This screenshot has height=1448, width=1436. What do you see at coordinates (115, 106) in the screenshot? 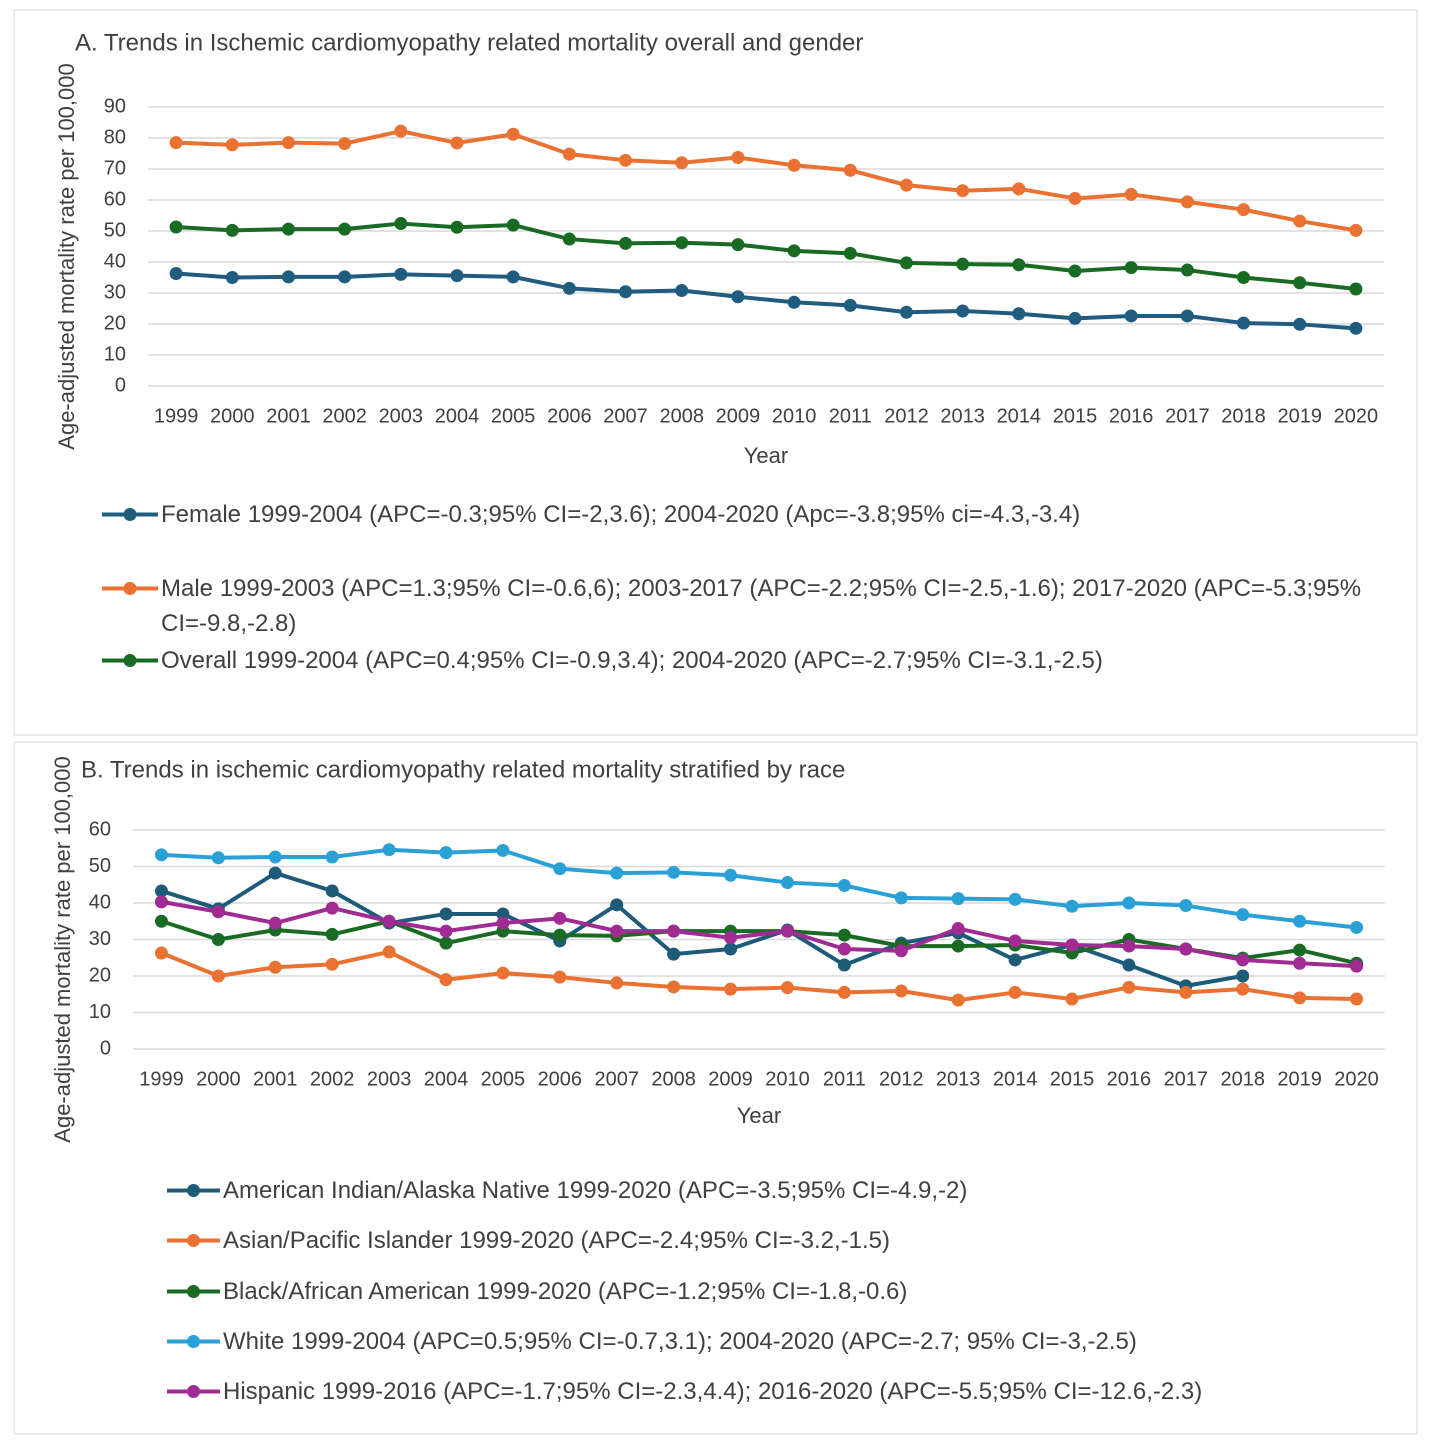
I see `y-tick-label: 90` at bounding box center [115, 106].